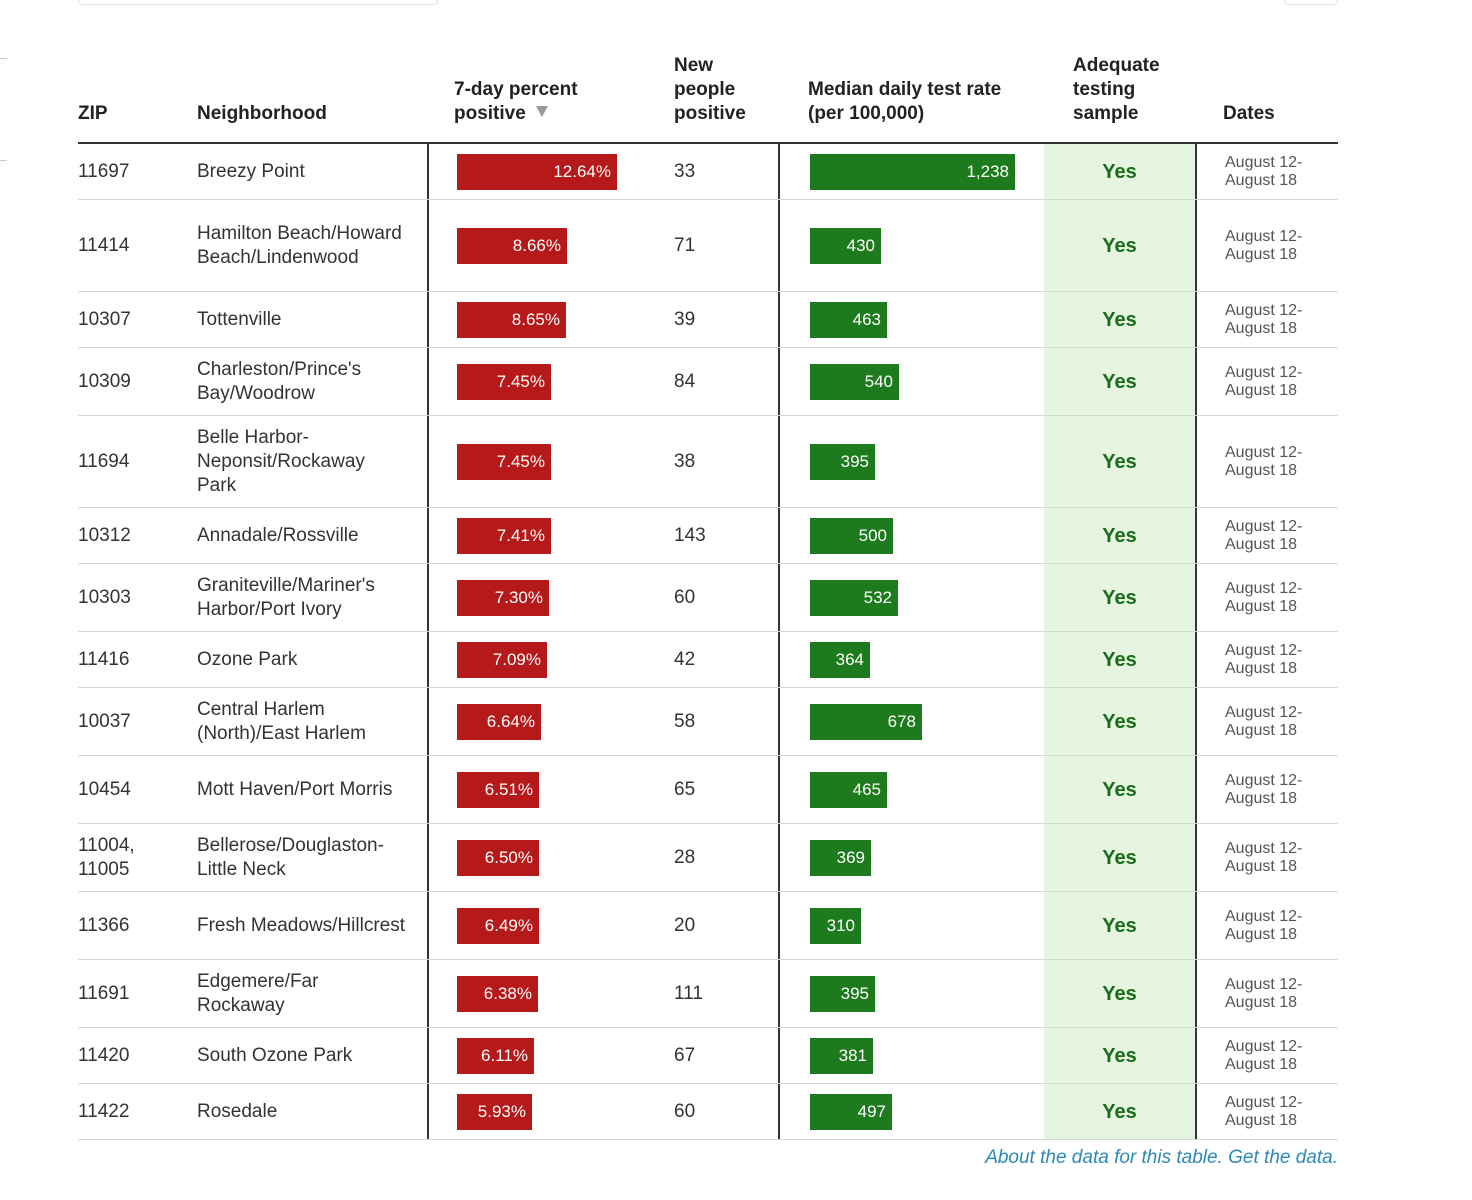  What do you see at coordinates (104, 1111) in the screenshot?
I see `zip-cell: 11422` at bounding box center [104, 1111].